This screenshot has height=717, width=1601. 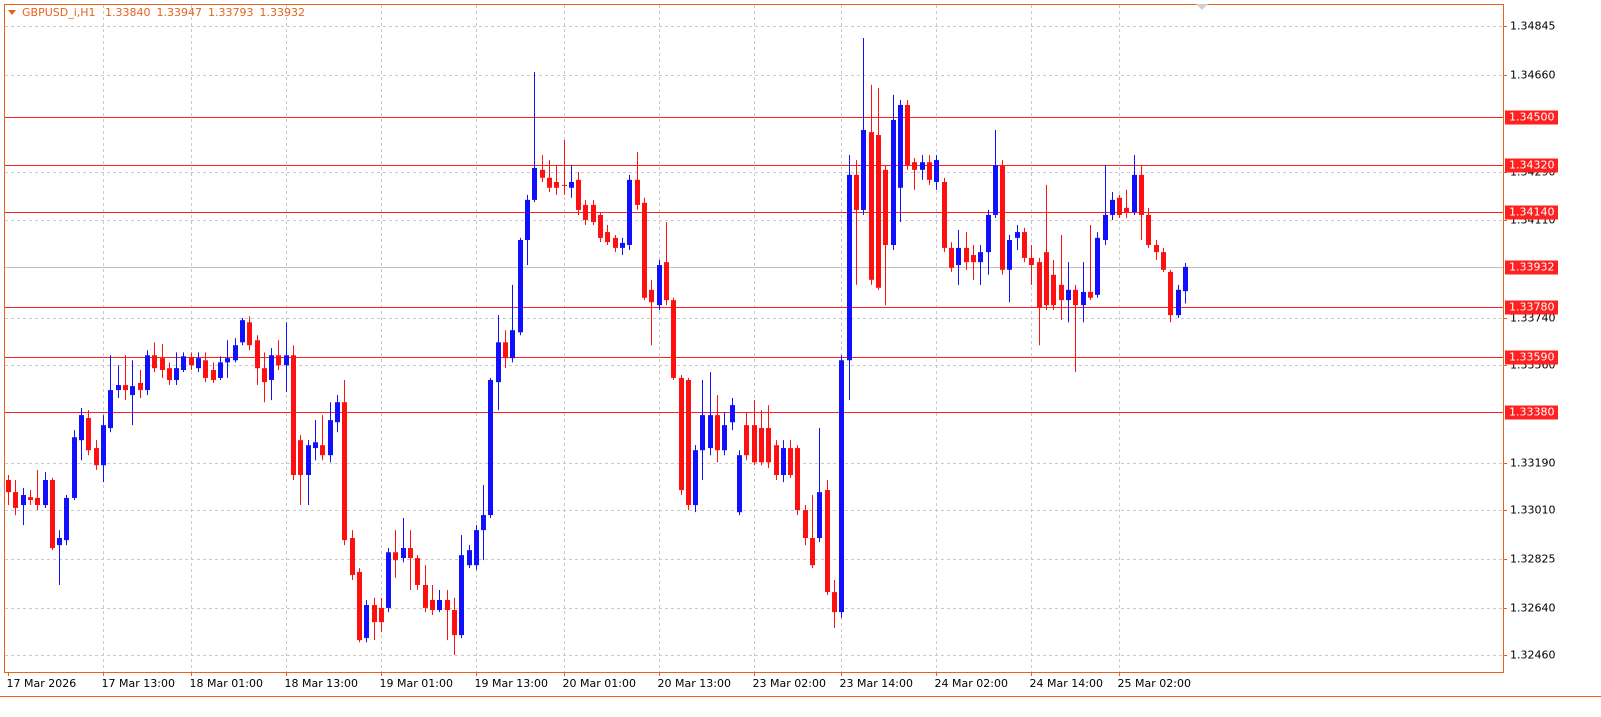 I want to click on header-icon, so click(x=12, y=12).